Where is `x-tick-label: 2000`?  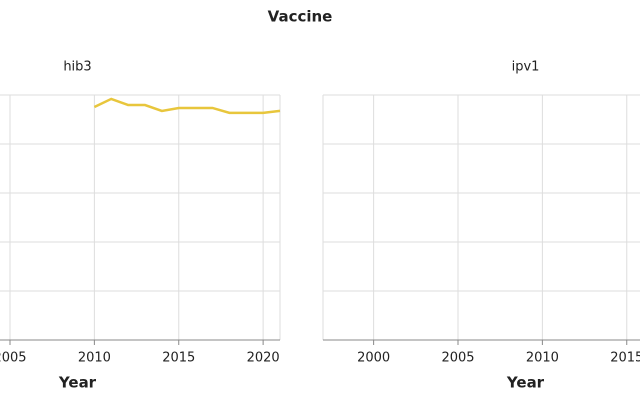 x-tick-label: 2000 is located at coordinates (373, 358).